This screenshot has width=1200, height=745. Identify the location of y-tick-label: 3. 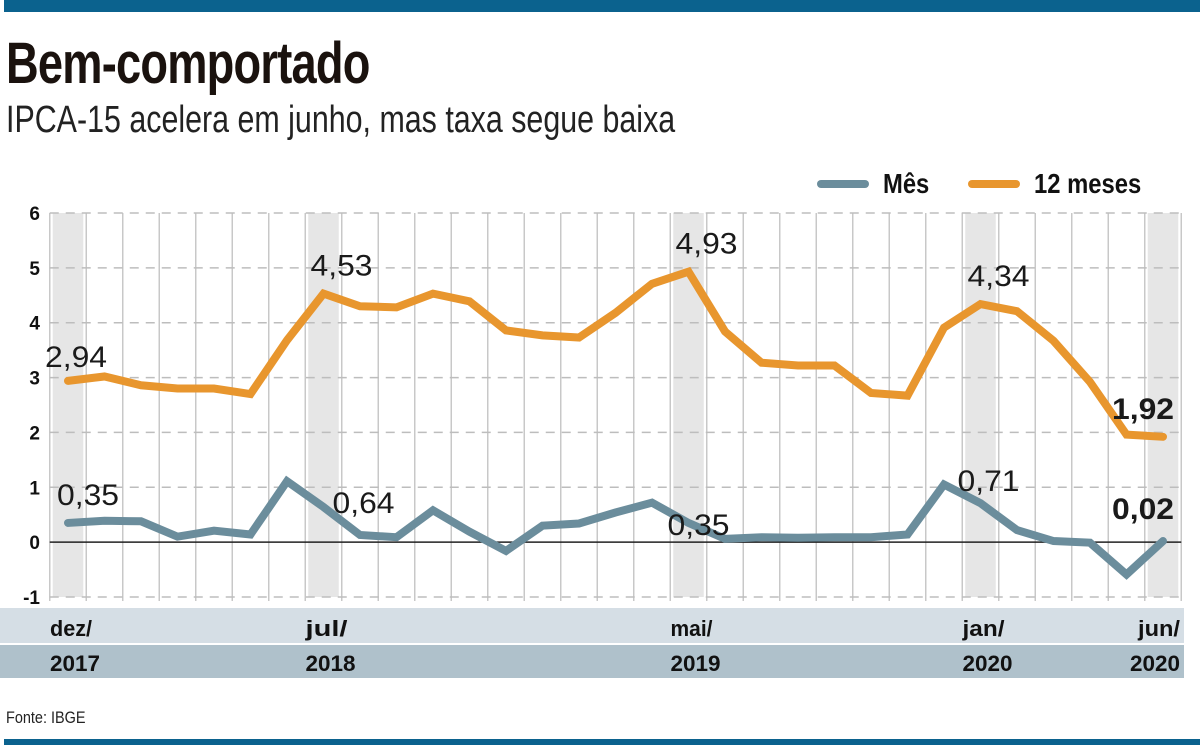
(34, 379).